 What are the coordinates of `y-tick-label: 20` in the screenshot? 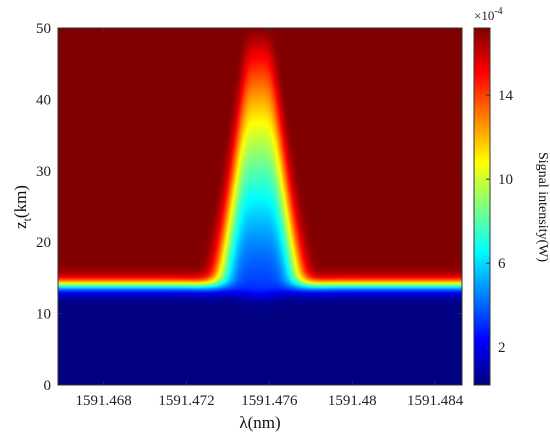 It's located at (43, 243).